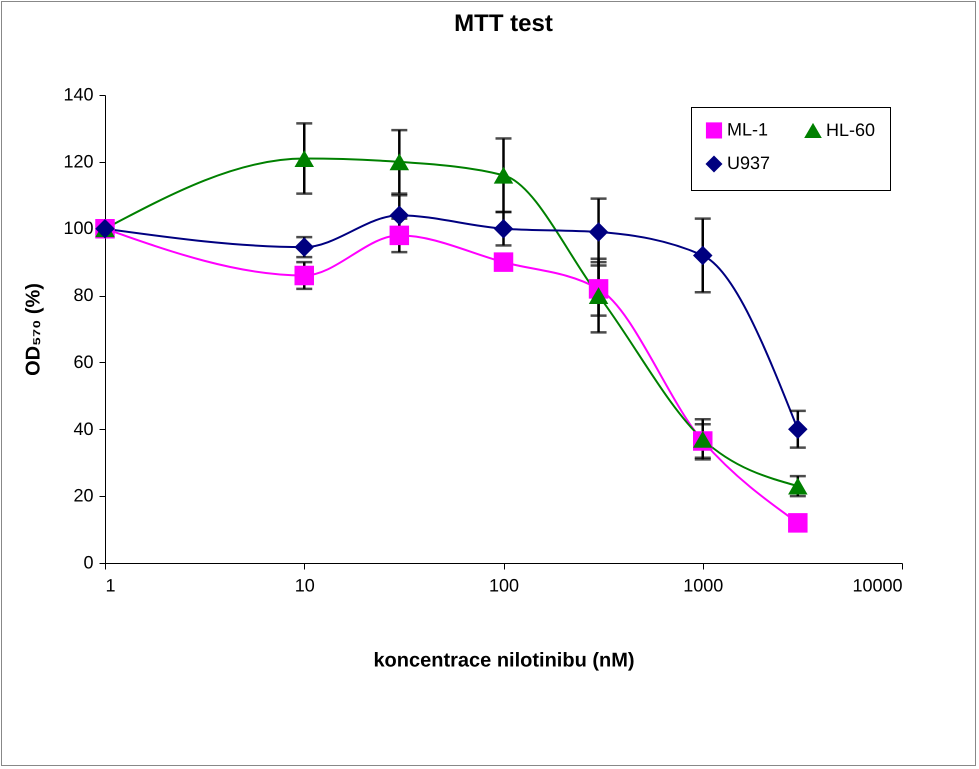 This screenshot has width=979, height=769. What do you see at coordinates (83, 496) in the screenshot?
I see `y-tick-label: 20` at bounding box center [83, 496].